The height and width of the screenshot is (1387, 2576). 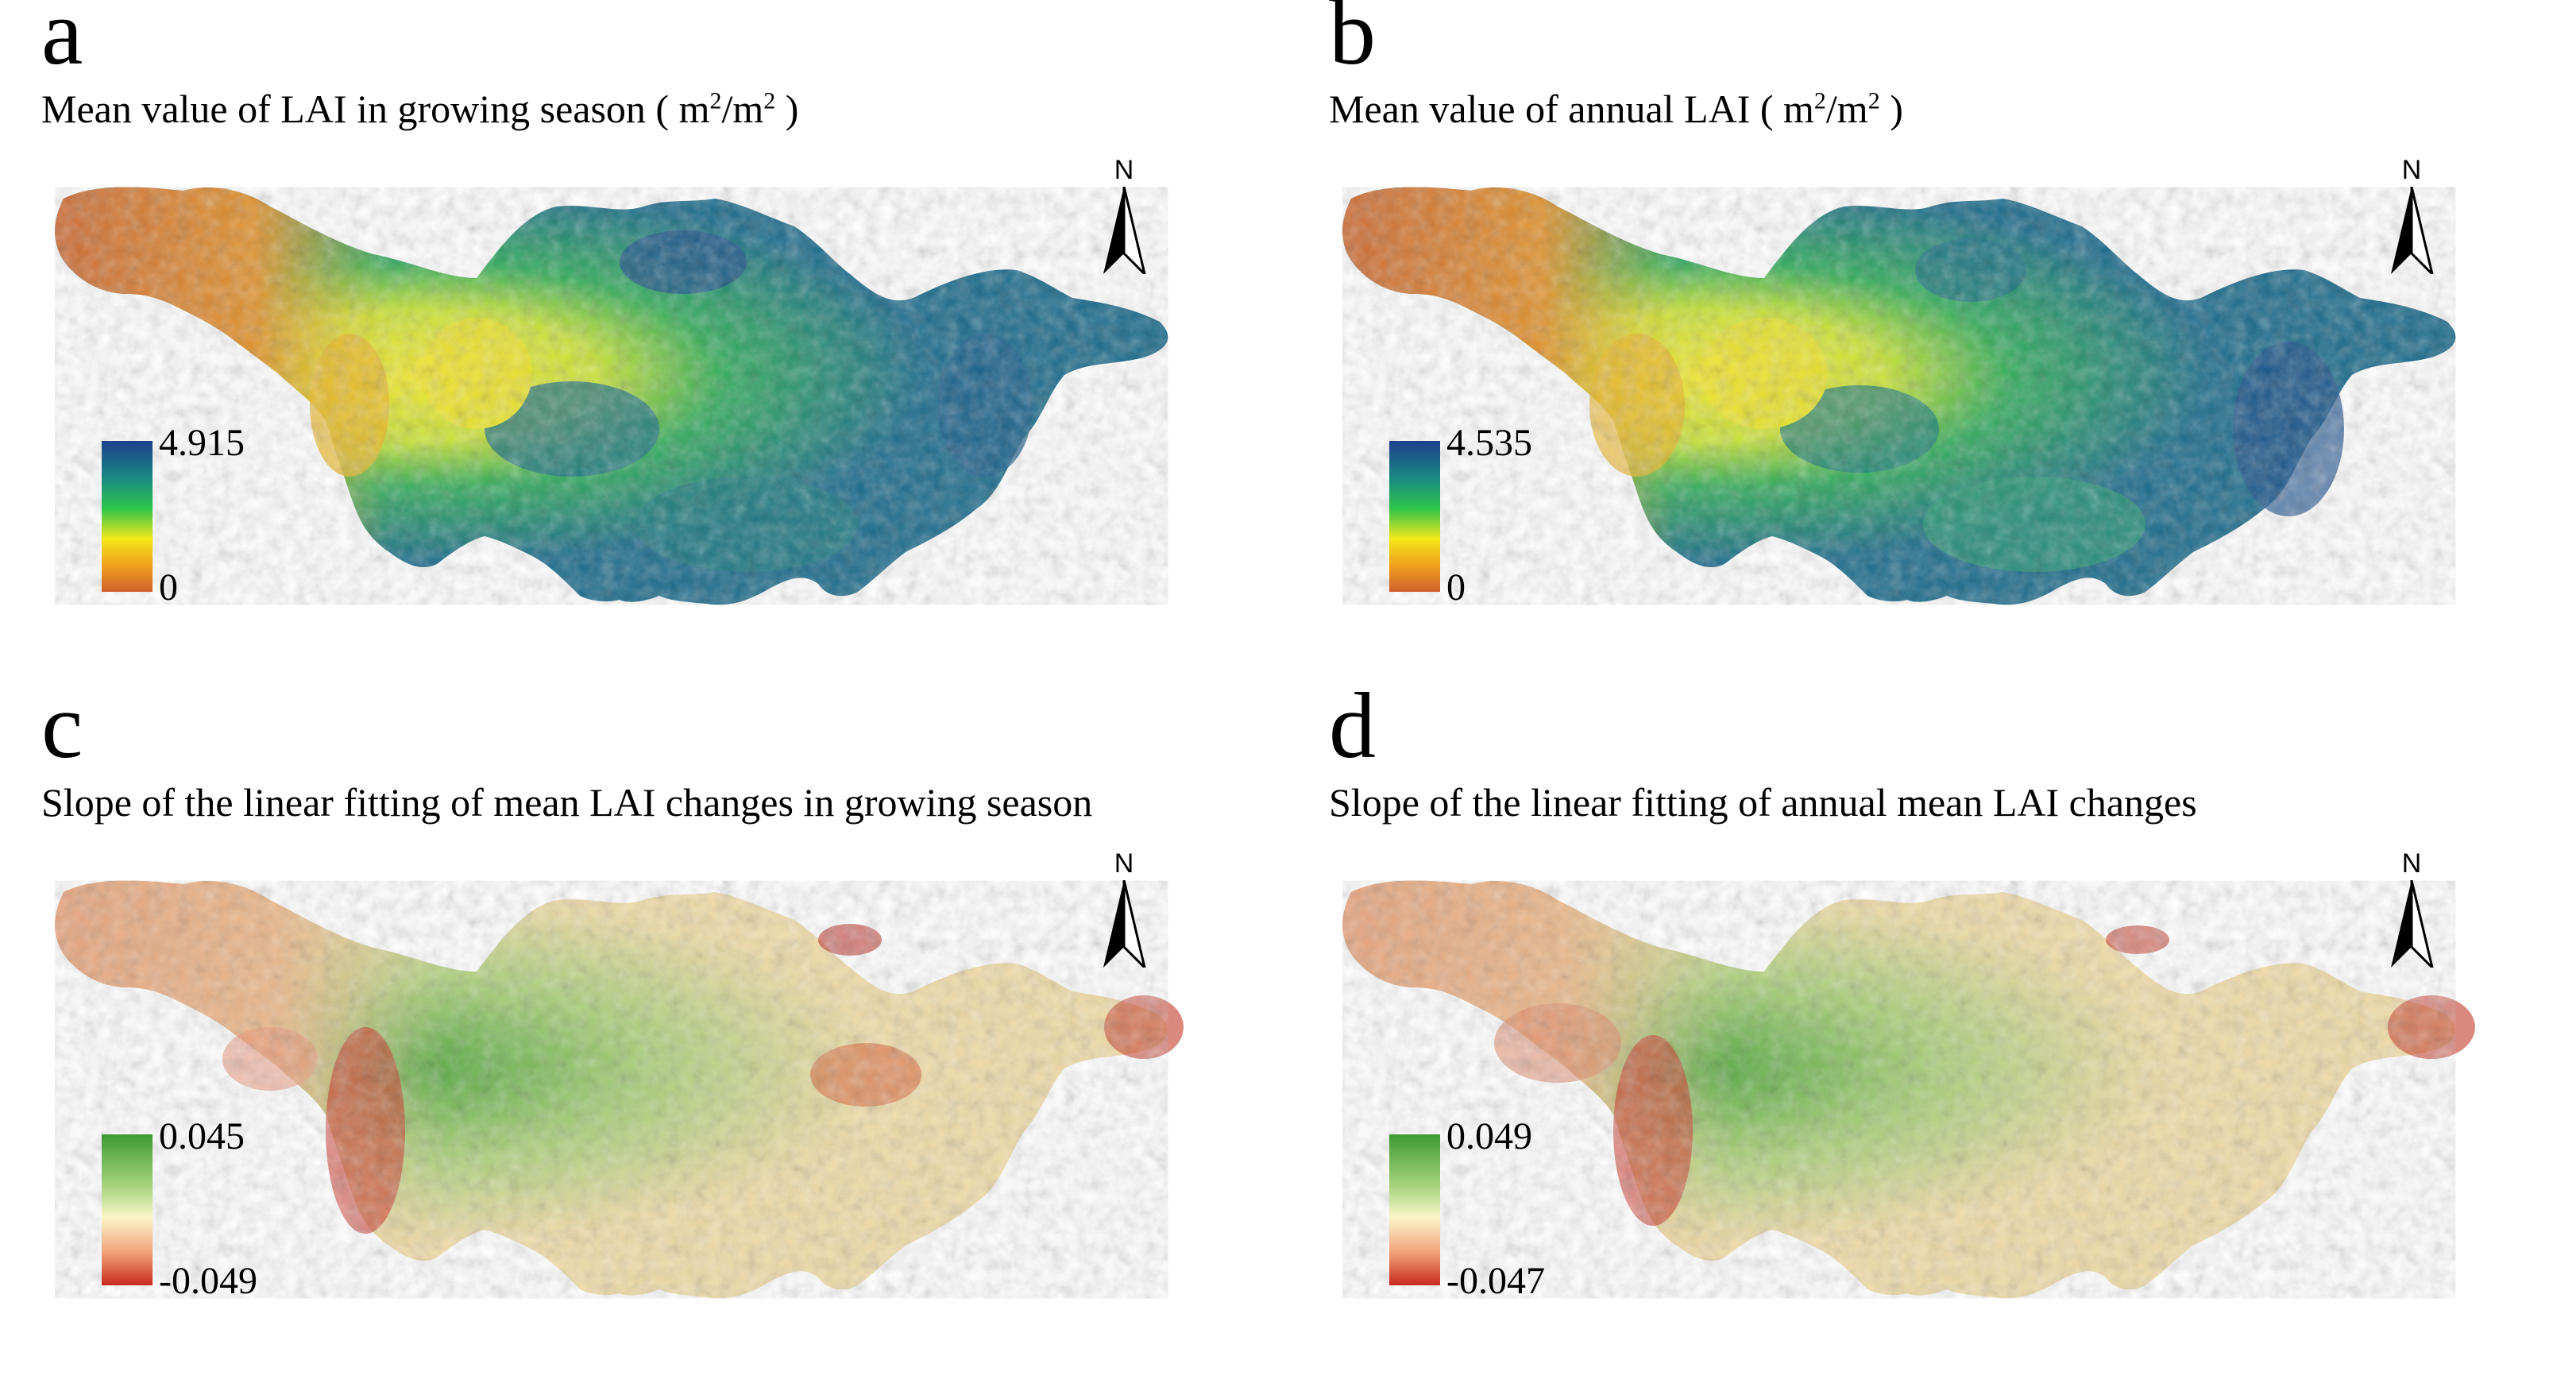 I want to click on panel-letter: b, so click(x=1352, y=42).